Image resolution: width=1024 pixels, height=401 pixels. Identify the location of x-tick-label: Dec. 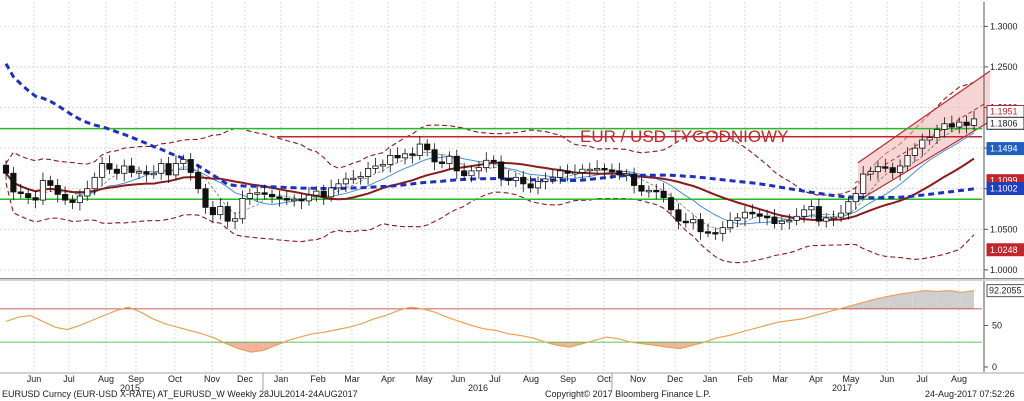
(245, 379).